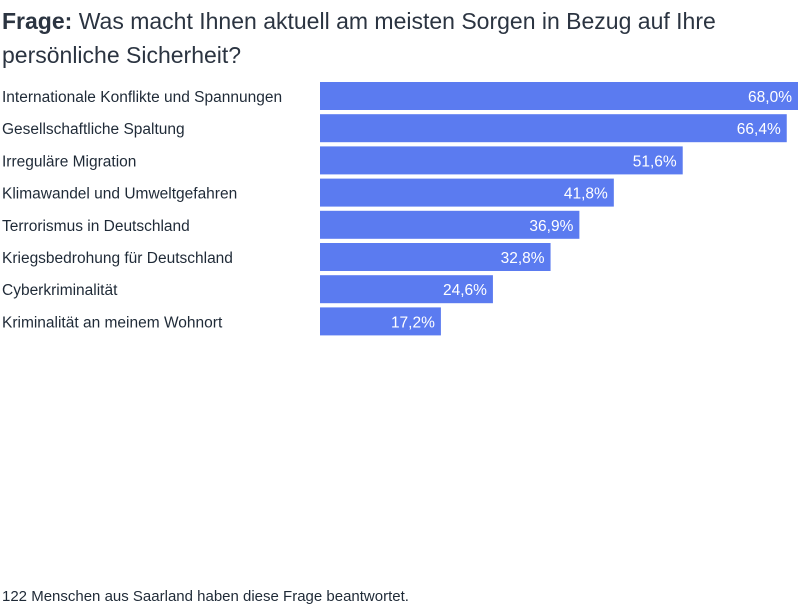 The height and width of the screenshot is (608, 800). Describe the element at coordinates (142, 97) in the screenshot. I see `category-label: Internationale Konflikte und Spannungen` at that location.